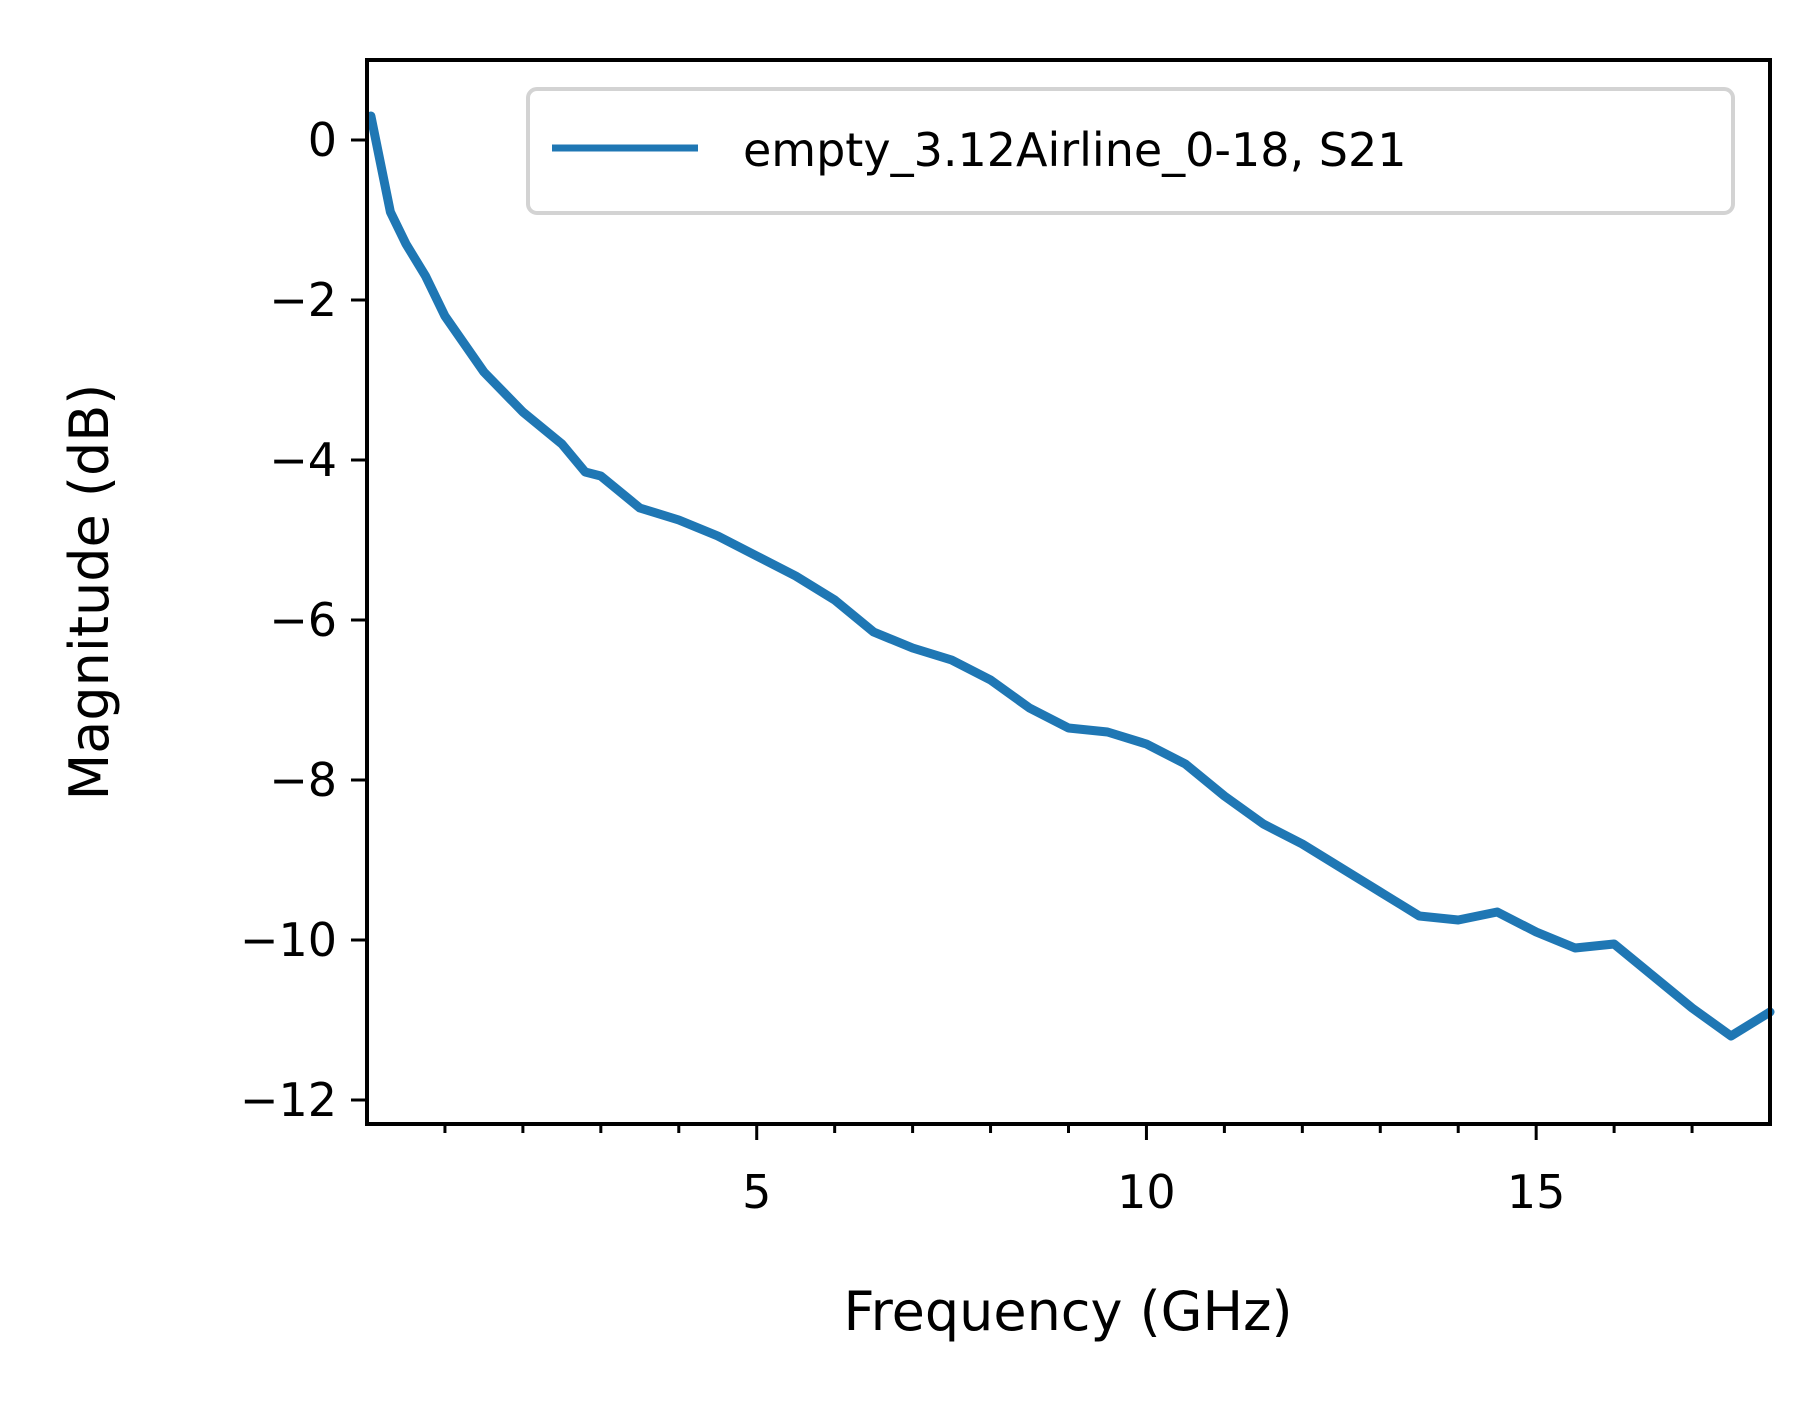 This screenshot has width=1820, height=1404. I want to click on legend: empty_3.12Airline_0-18, S21, so click(1130, 151).